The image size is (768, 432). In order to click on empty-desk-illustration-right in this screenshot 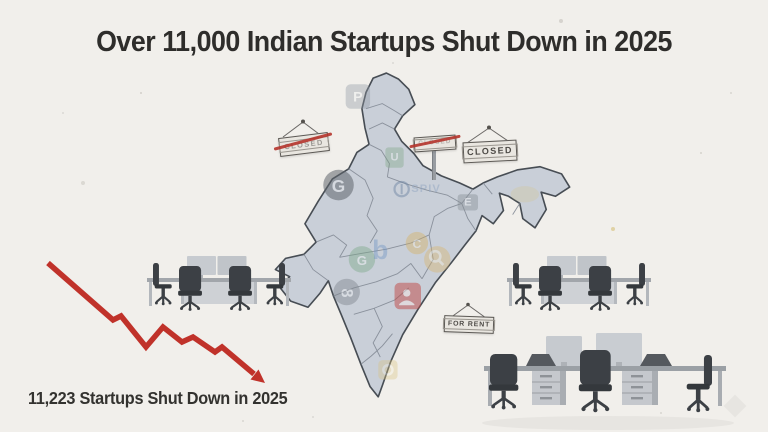, I will do `click(579, 284)`.